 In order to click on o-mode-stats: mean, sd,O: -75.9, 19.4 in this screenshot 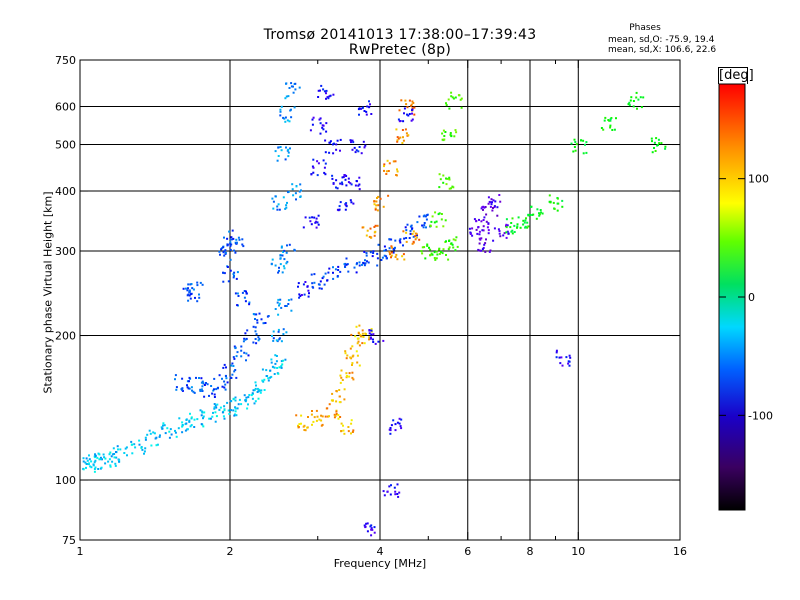, I will do `click(661, 40)`.